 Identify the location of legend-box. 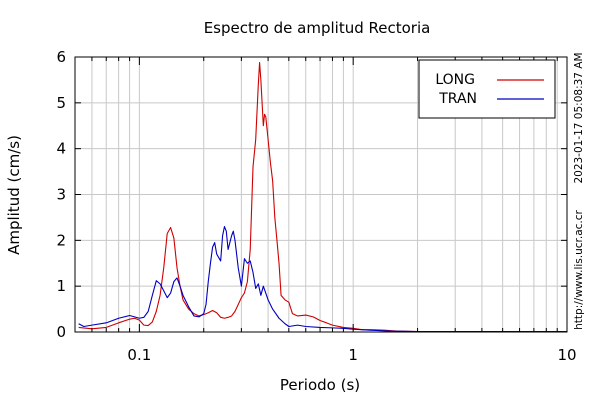
(487, 89).